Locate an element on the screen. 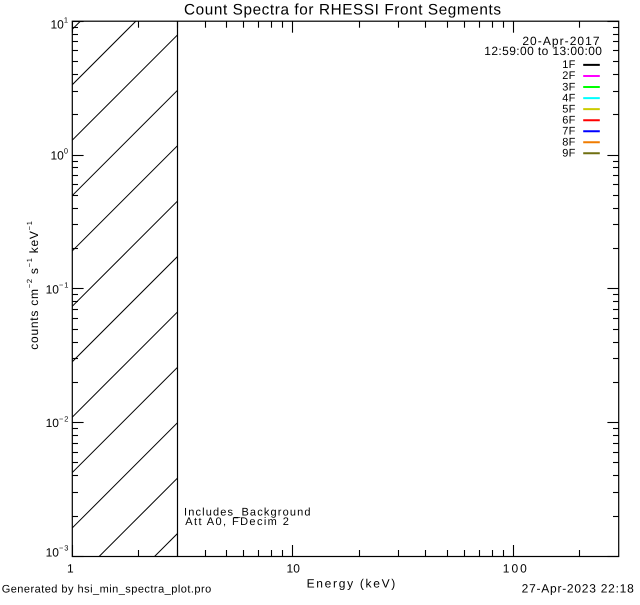 The width and height of the screenshot is (640, 605). svg-text: counts cm−2 s−1 keV−1 is located at coordinates (33, 284).